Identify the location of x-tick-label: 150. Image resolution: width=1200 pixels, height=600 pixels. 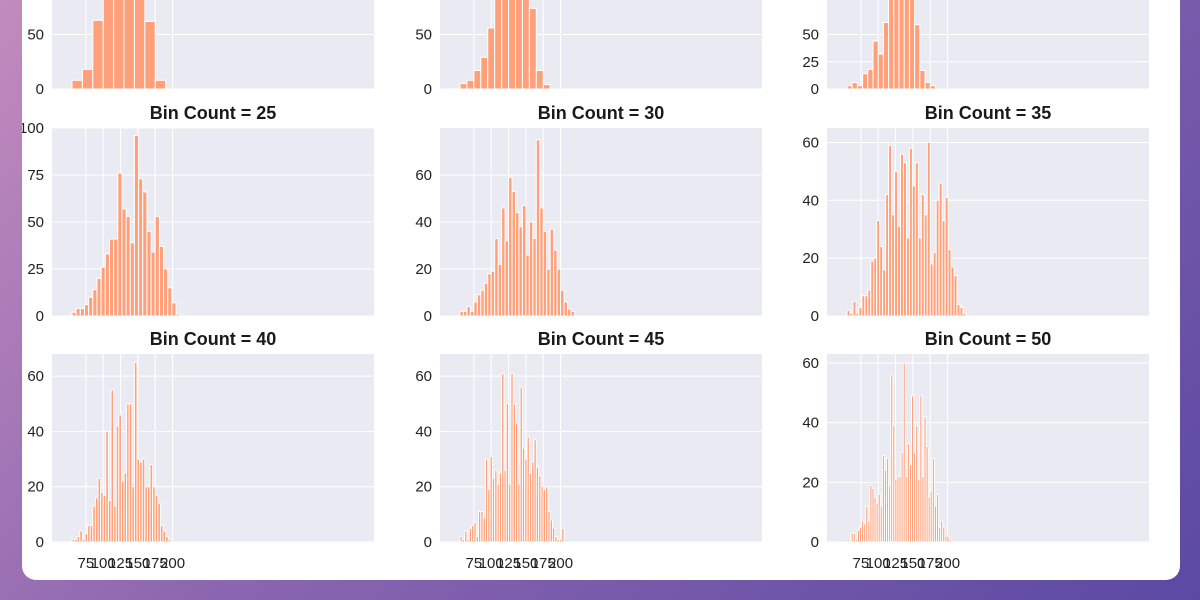
(525, 563).